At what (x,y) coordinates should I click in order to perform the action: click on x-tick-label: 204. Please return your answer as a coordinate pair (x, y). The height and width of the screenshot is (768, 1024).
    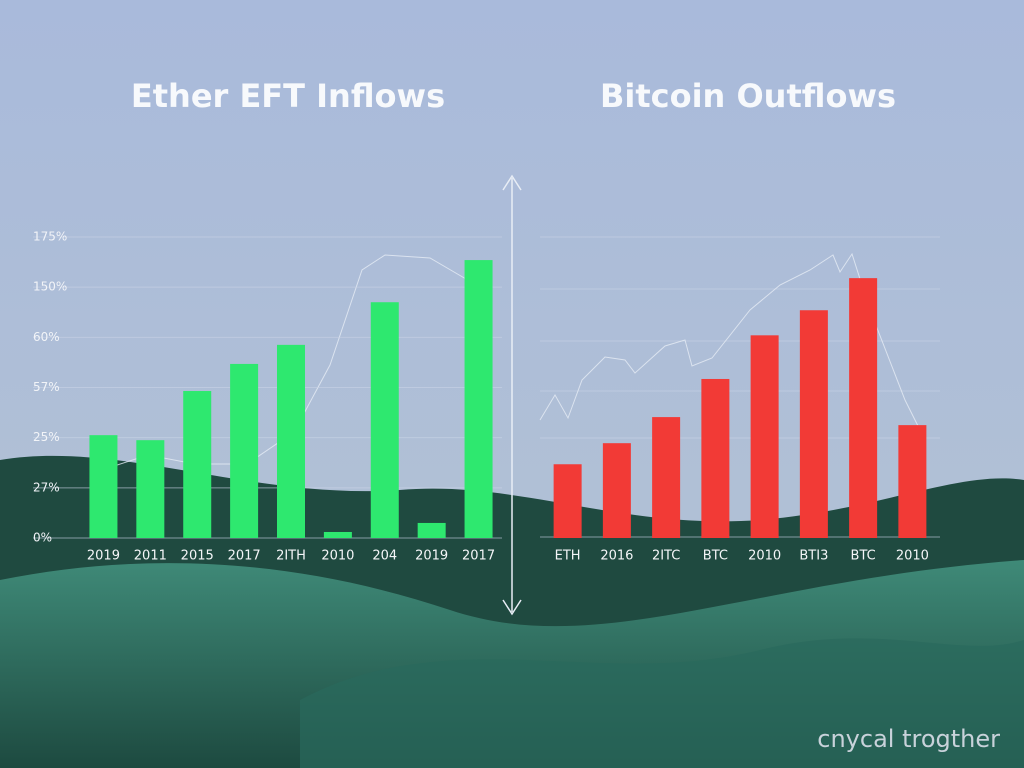
    Looking at the image, I should click on (384, 556).